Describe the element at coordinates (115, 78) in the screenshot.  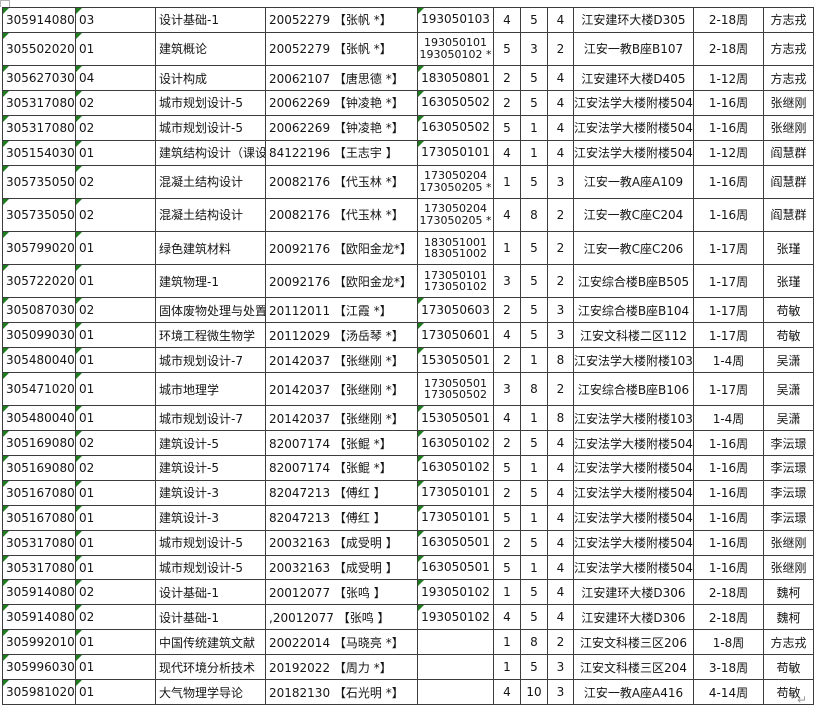
I see `class-no-cell: 04` at that location.